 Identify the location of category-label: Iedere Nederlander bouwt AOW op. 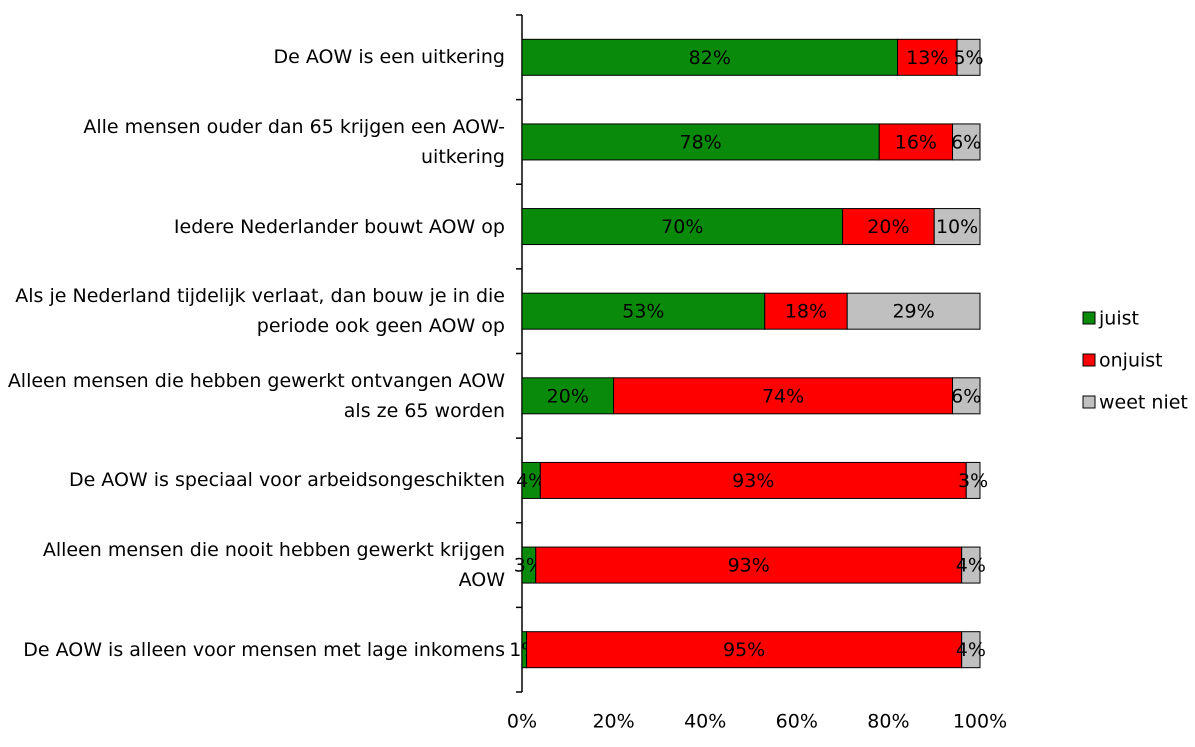
(339, 226).